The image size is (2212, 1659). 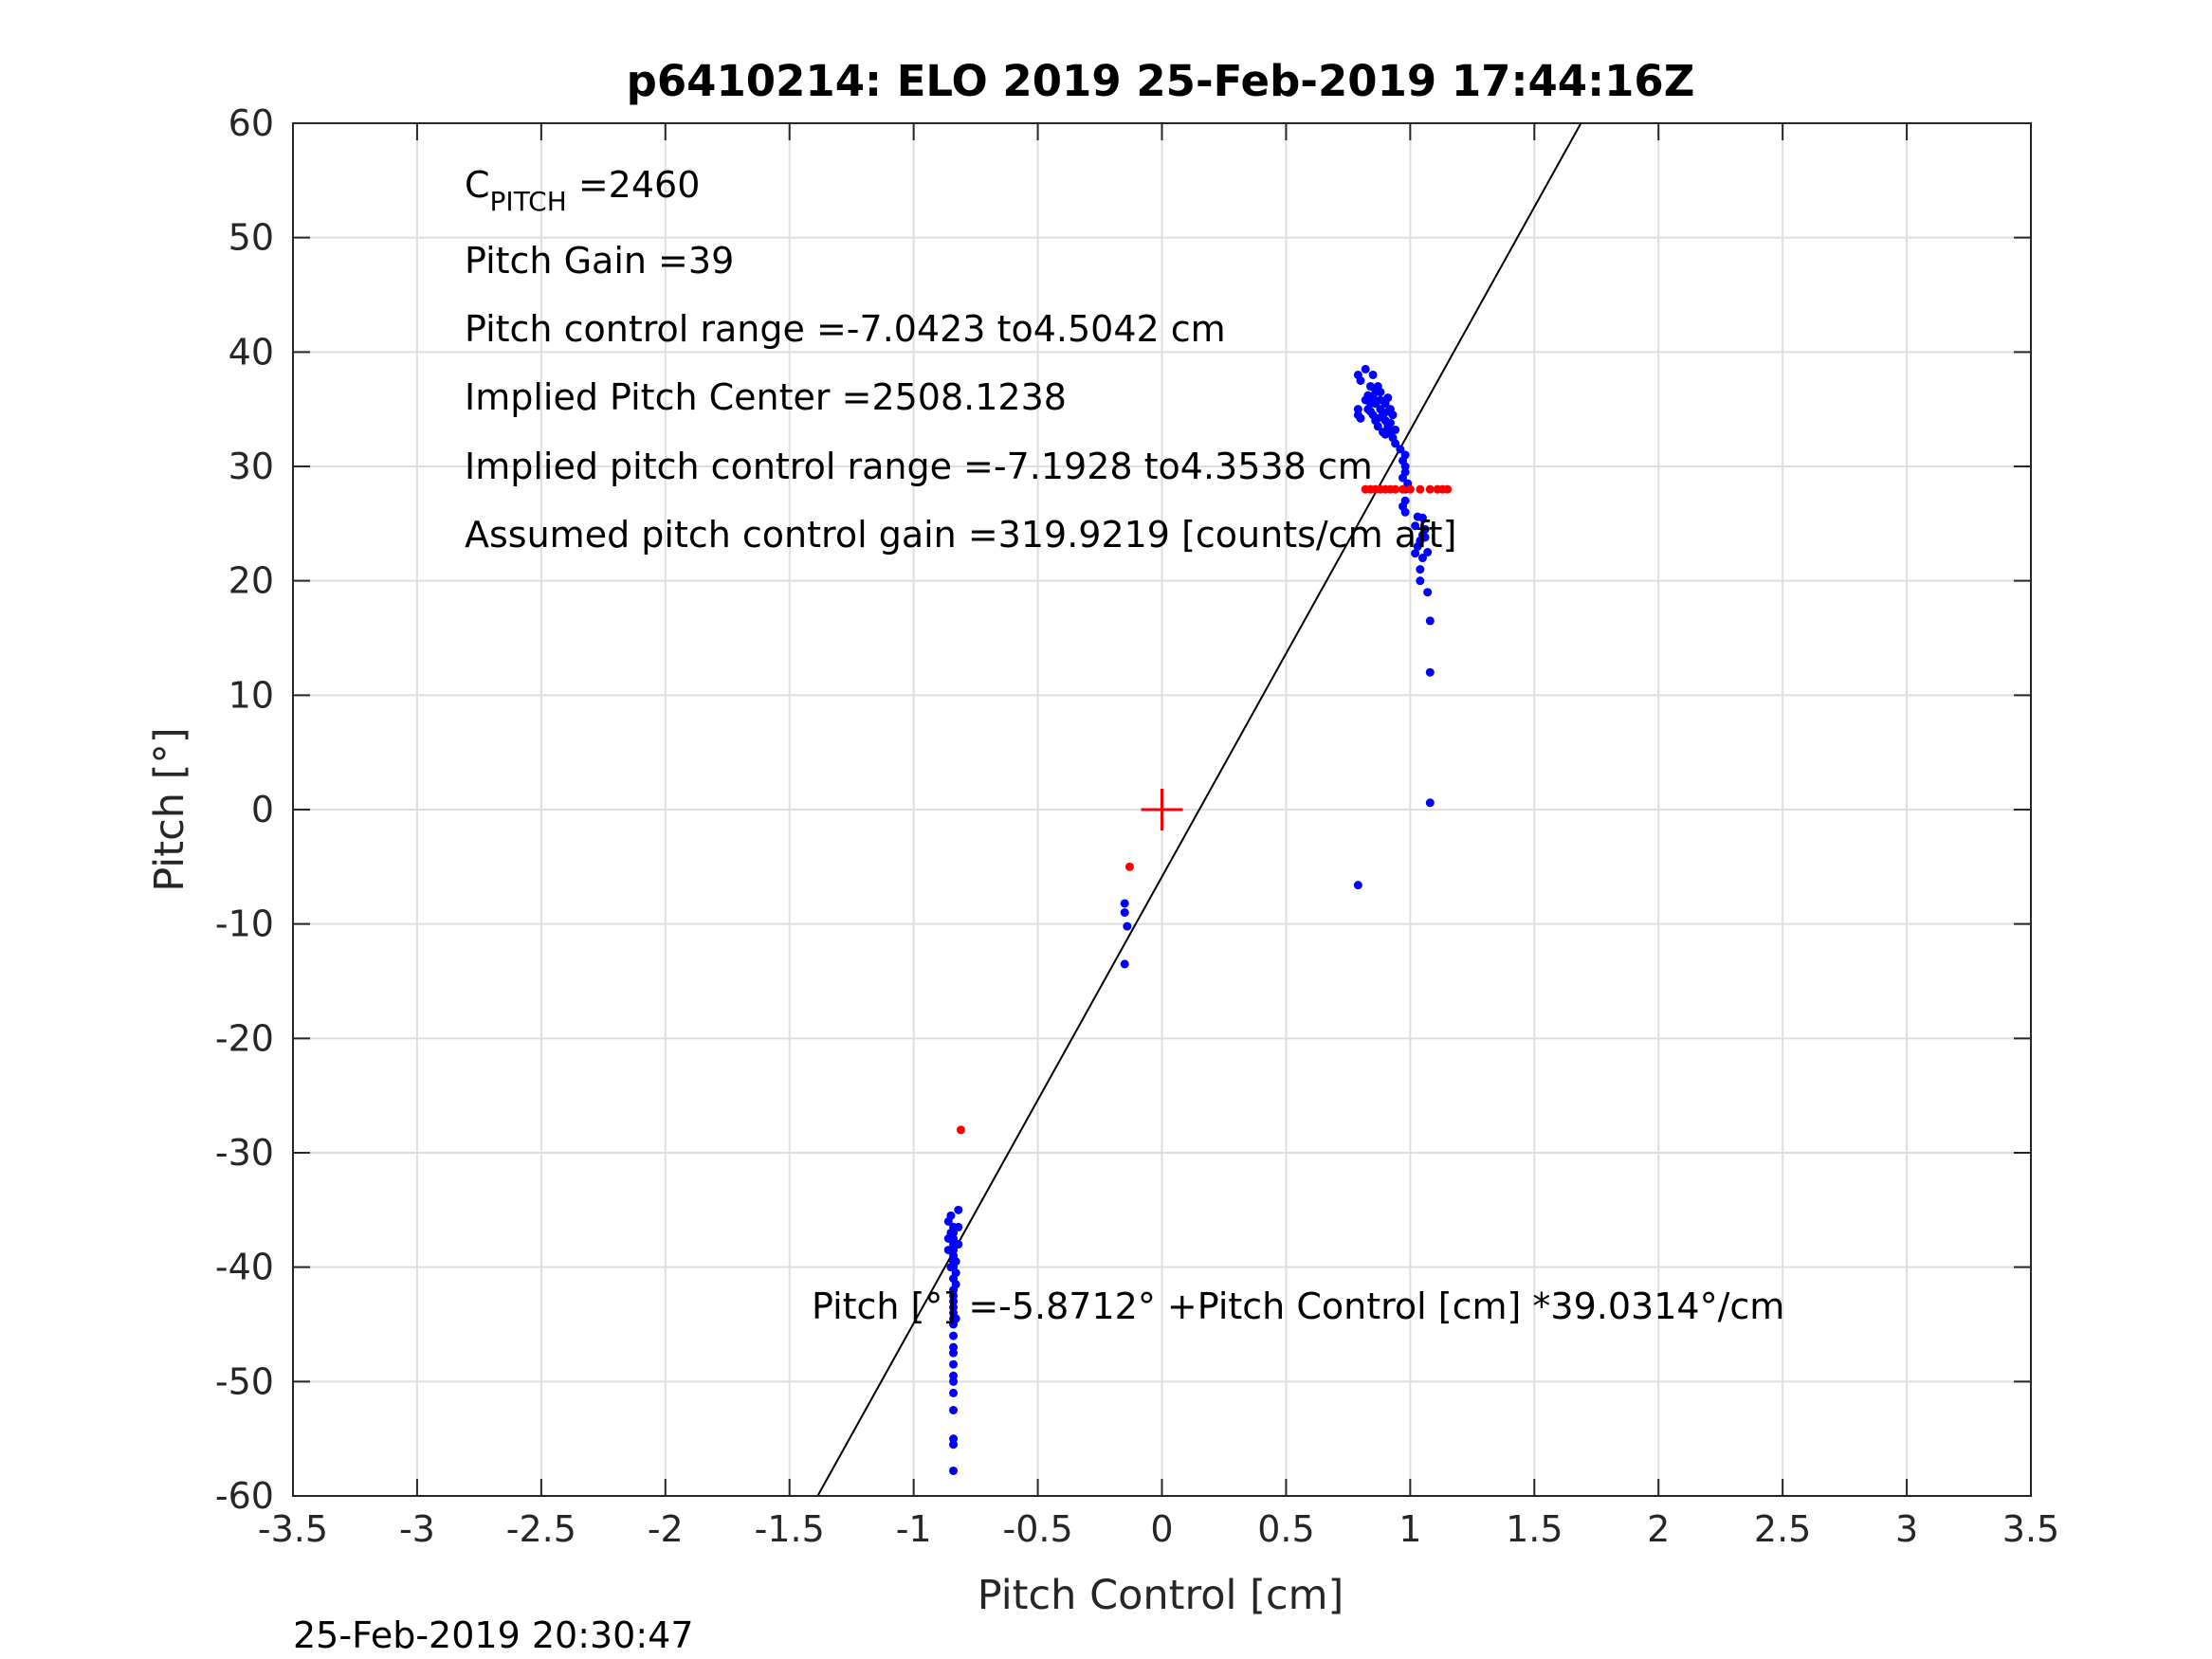 I want to click on c-pitch-subscript: PITCH, so click(x=528, y=201).